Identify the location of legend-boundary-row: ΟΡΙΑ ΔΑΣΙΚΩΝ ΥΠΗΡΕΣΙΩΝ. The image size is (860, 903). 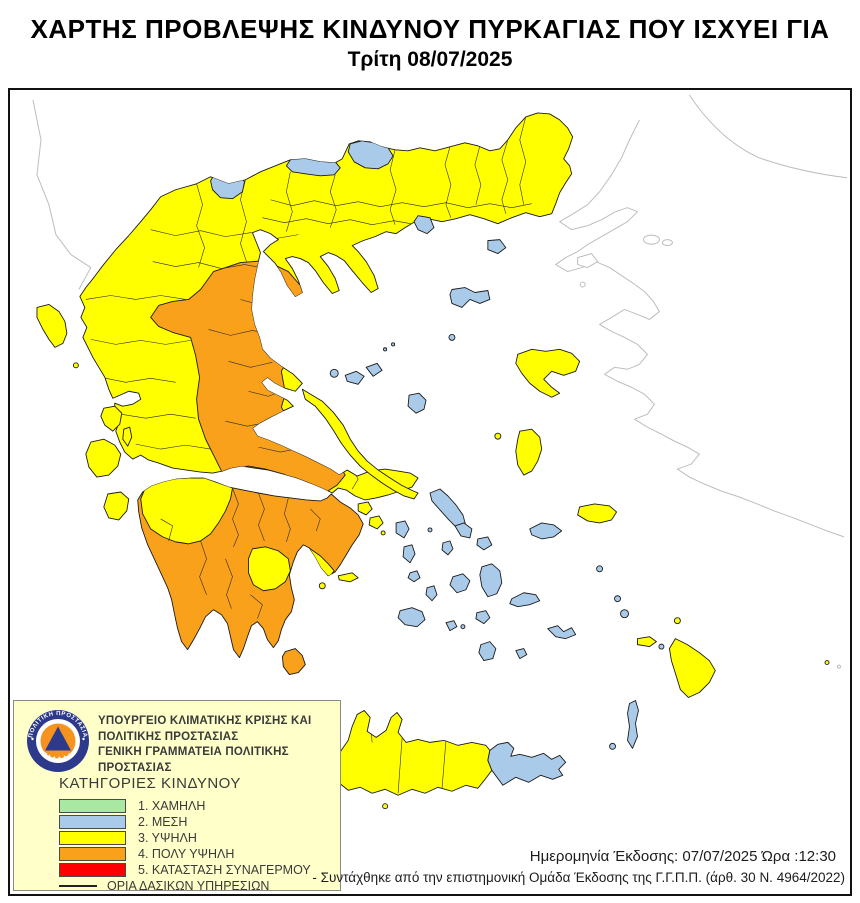
(164, 886).